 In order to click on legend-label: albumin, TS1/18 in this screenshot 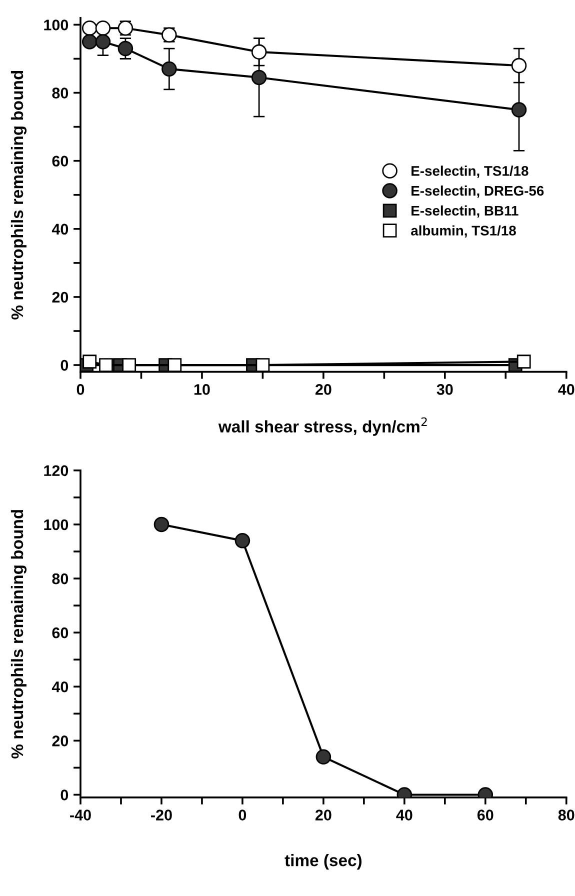, I will do `click(463, 231)`.